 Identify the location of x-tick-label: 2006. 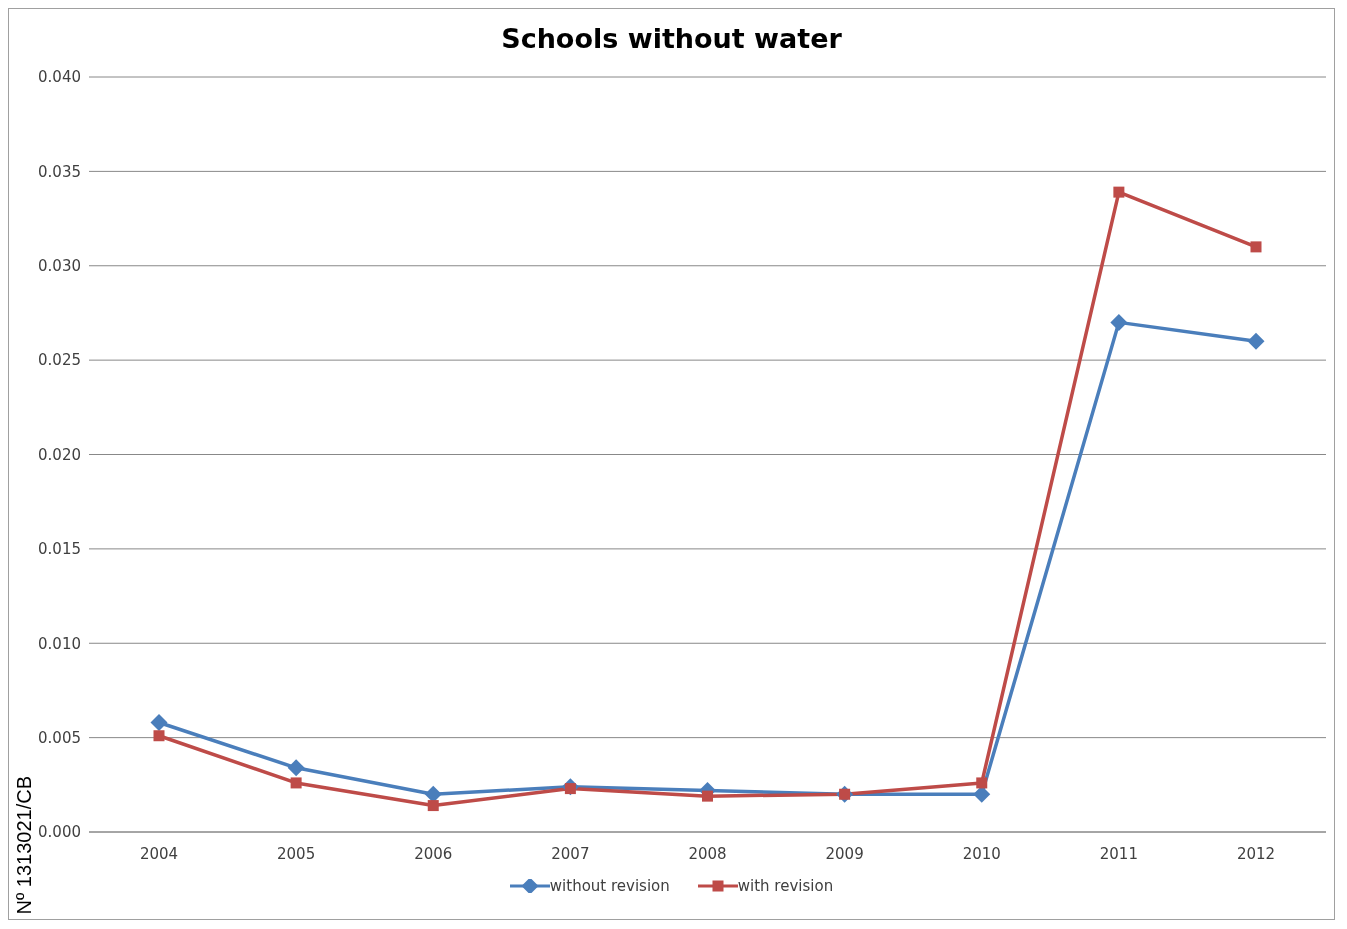
(433, 853).